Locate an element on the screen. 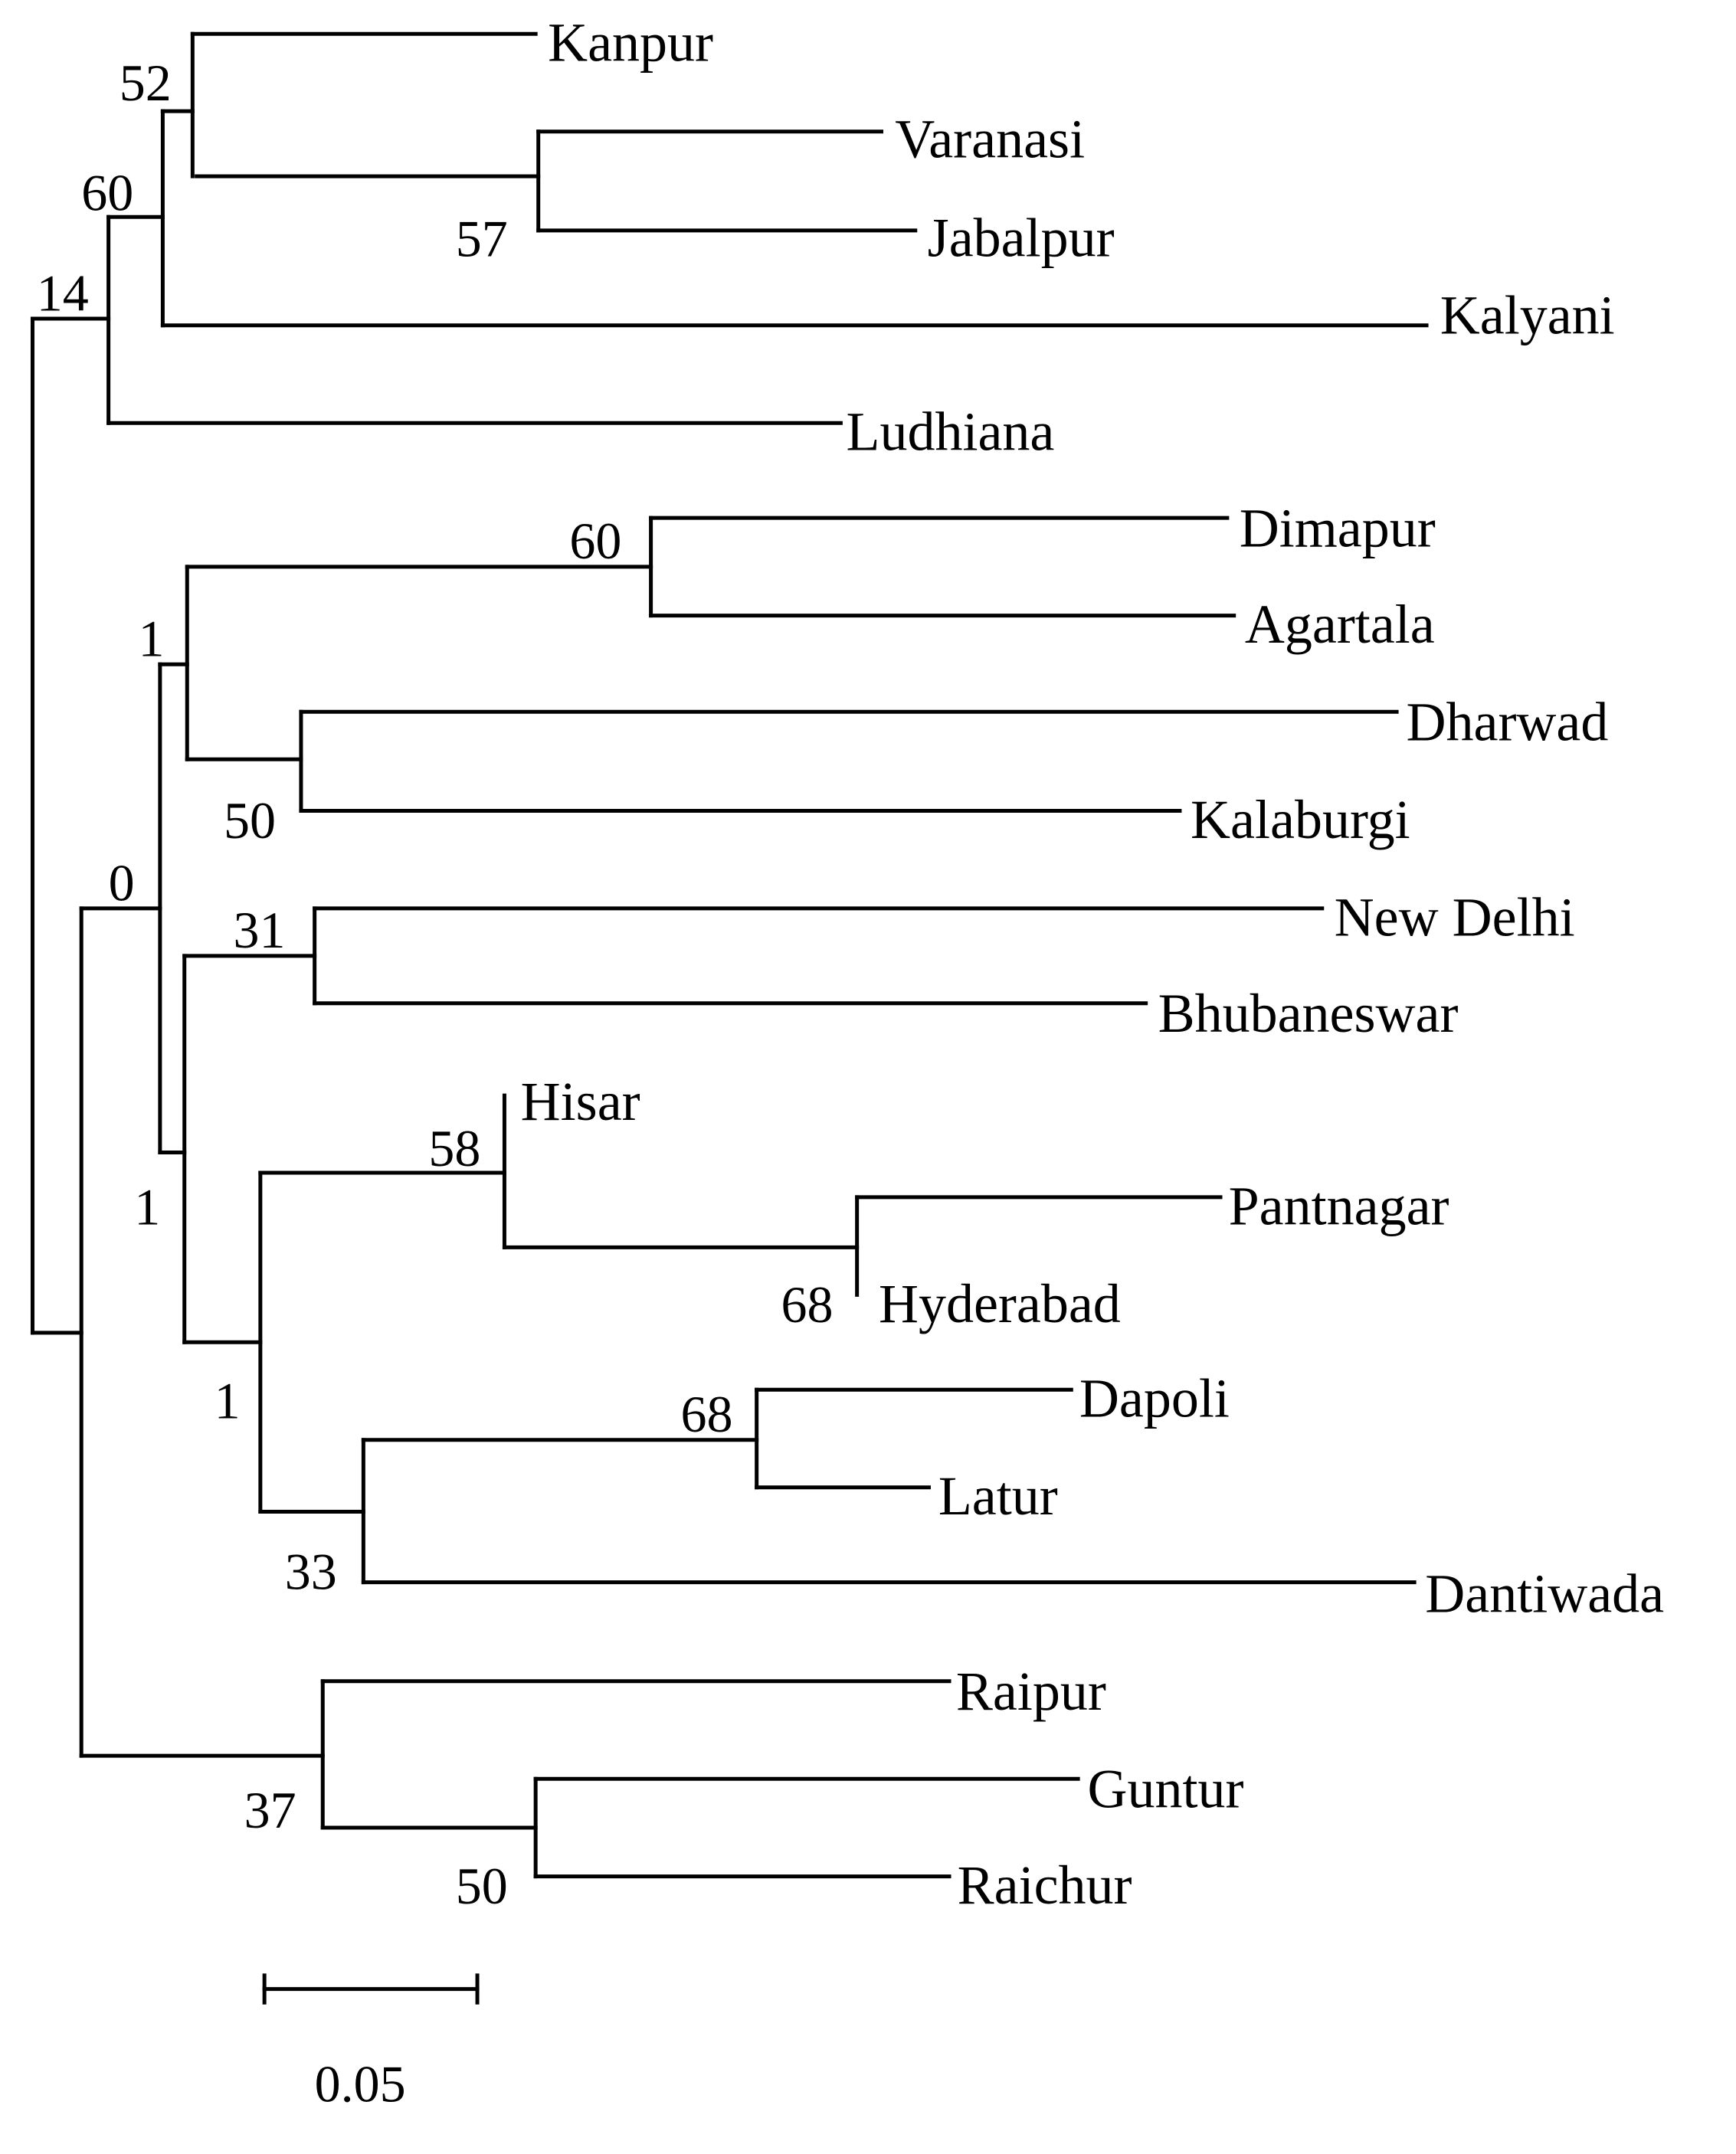 The image size is (1736, 2154). leaf-label-dapoli: Dapoli is located at coordinates (1154, 1398).